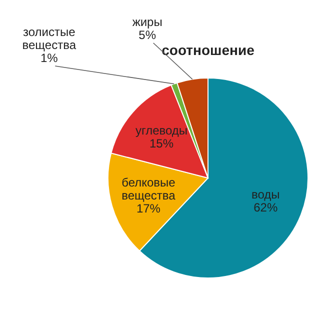 Image resolution: width=330 pixels, height=330 pixels. I want to click on data-label: 1%, so click(49, 58).